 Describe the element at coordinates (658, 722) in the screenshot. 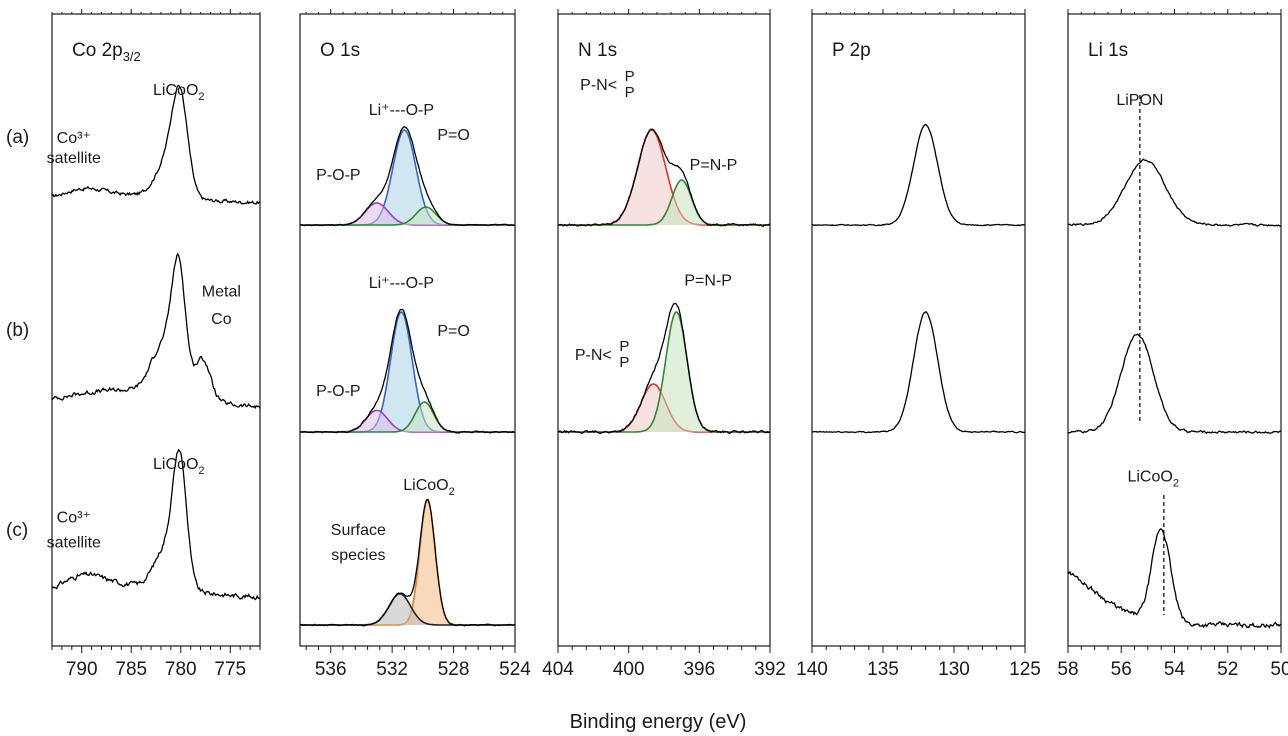

I see `x-axis-label: Binding energy (eV)` at that location.